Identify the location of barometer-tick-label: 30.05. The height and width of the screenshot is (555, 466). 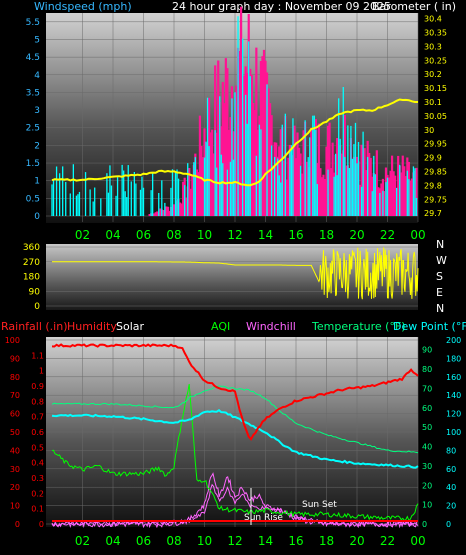
(435, 116).